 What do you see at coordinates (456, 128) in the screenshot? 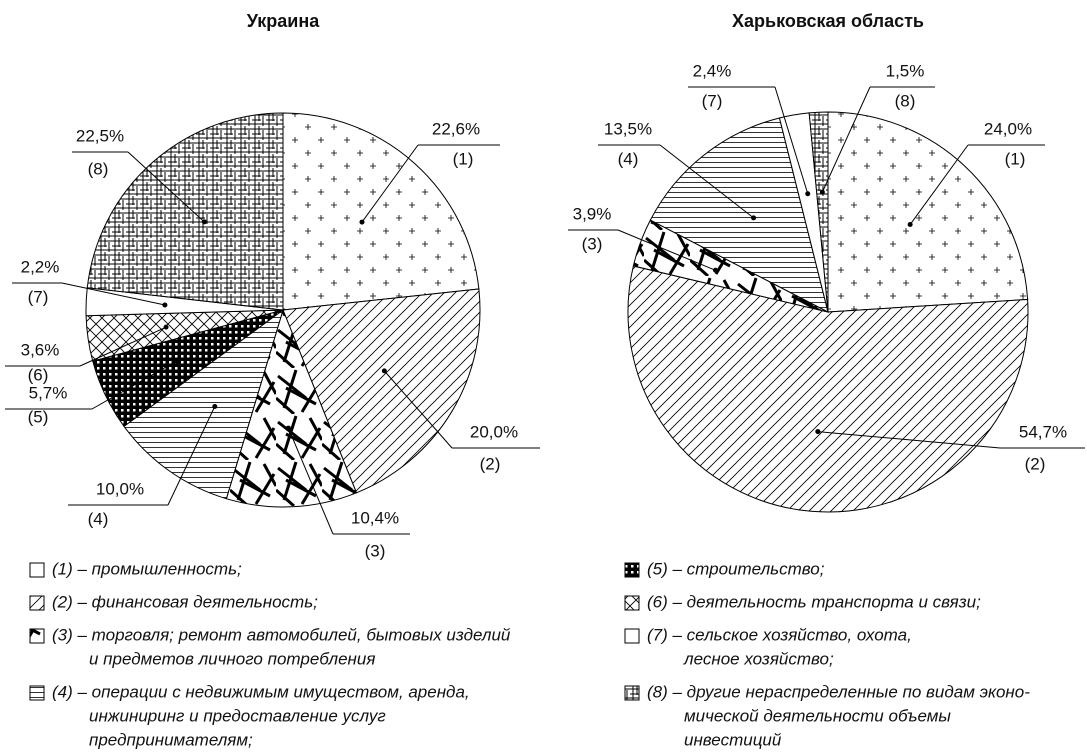
I see `value-label: 22,6%` at bounding box center [456, 128].